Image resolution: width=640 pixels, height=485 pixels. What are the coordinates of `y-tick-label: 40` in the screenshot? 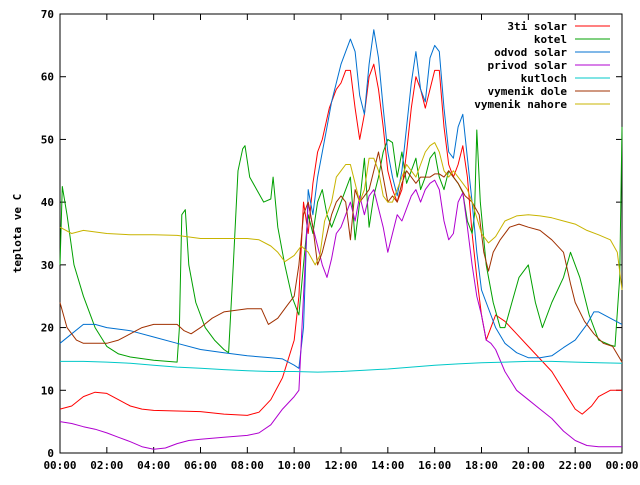 It's located at (47, 202).